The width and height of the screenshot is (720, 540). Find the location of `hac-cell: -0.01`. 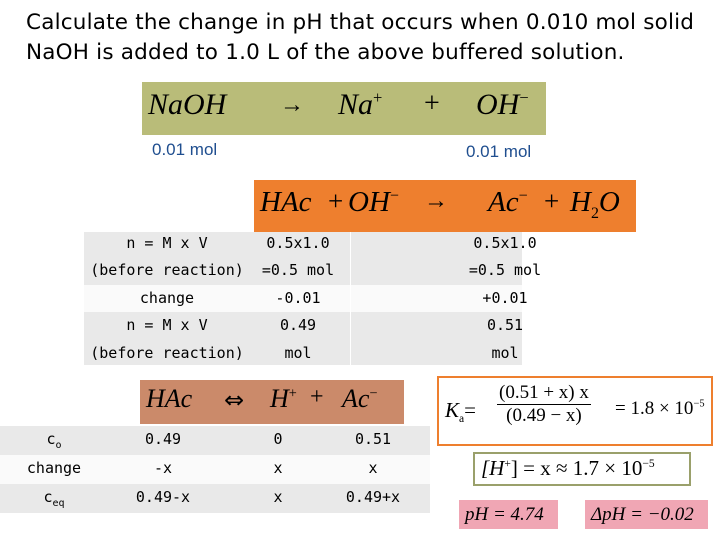

hac-cell: -0.01 is located at coordinates (298, 298).